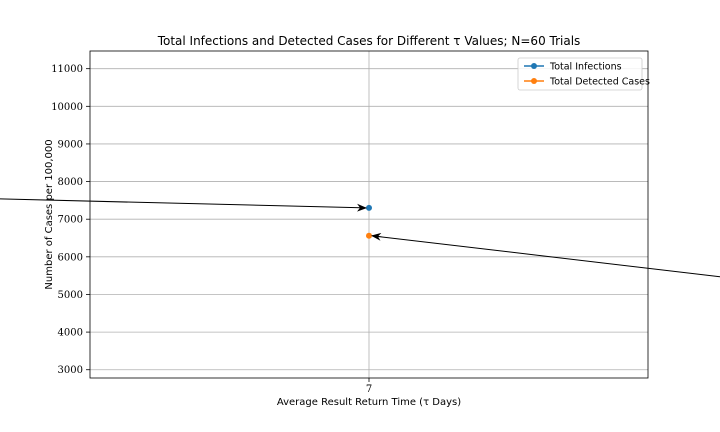 This screenshot has height=432, width=720. I want to click on y-tick-label: 8000, so click(70, 182).